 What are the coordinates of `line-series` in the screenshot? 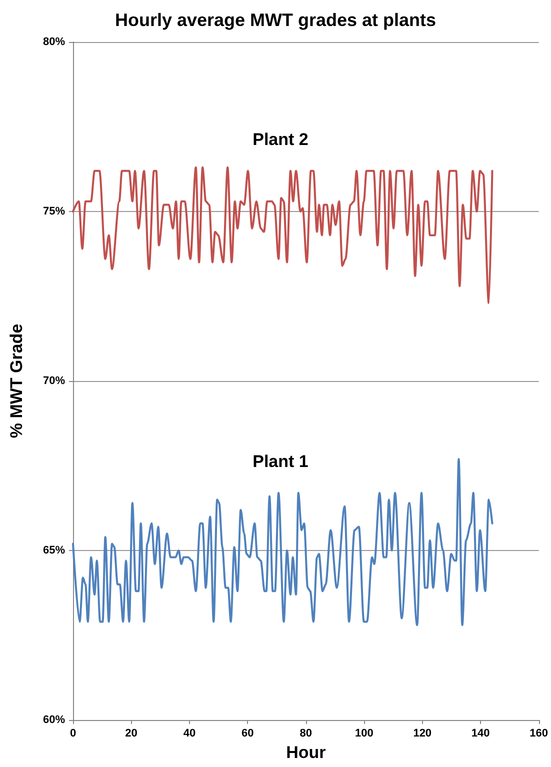 It's located at (283, 235).